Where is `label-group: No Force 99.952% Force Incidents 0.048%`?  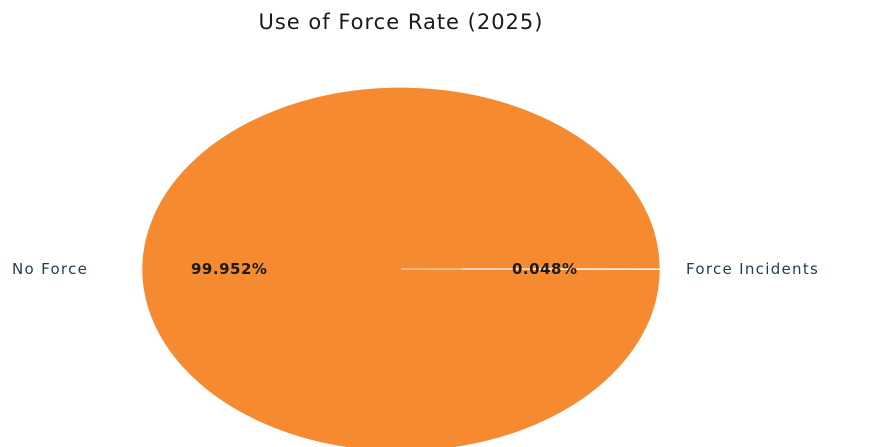 label-group: No Force 99.952% Force Incidents 0.048% is located at coordinates (415, 269).